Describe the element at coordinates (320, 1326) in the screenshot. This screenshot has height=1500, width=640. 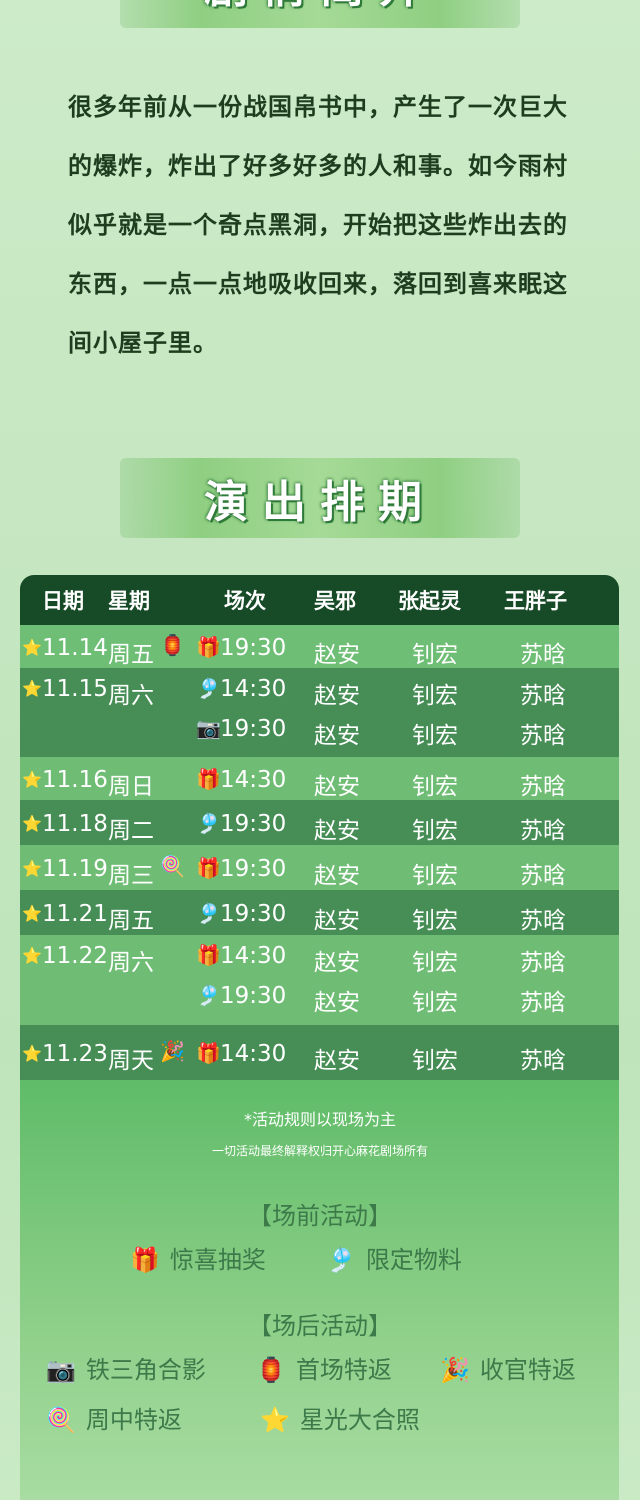
I see `post-activities-title: 【场后活动】` at that location.